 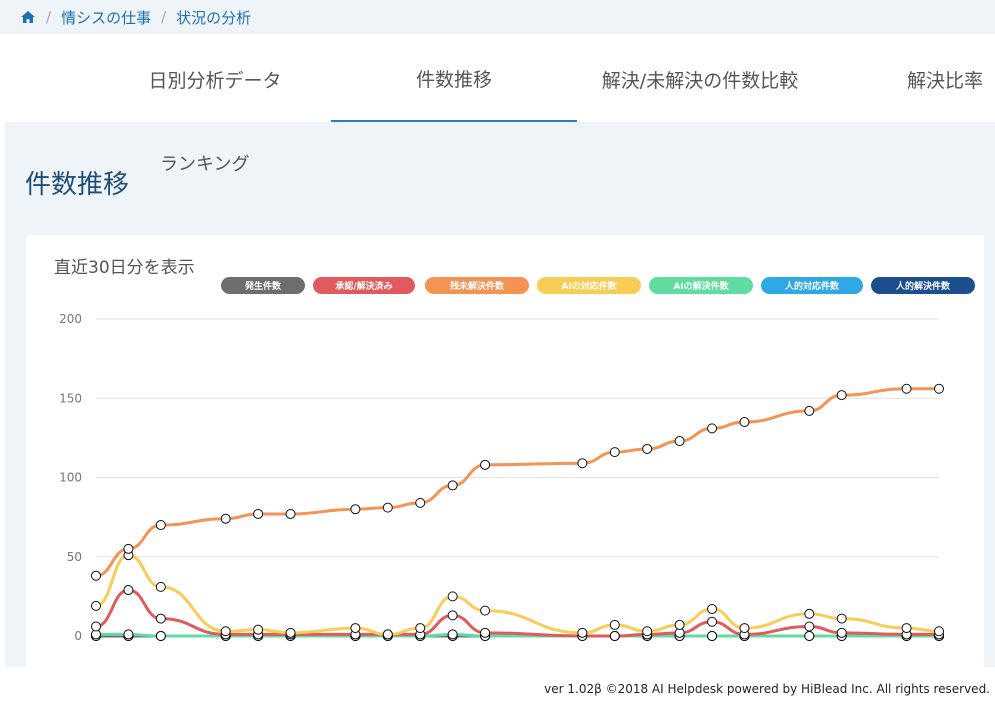 I want to click on legend-item: 残未解決件数, so click(x=477, y=285).